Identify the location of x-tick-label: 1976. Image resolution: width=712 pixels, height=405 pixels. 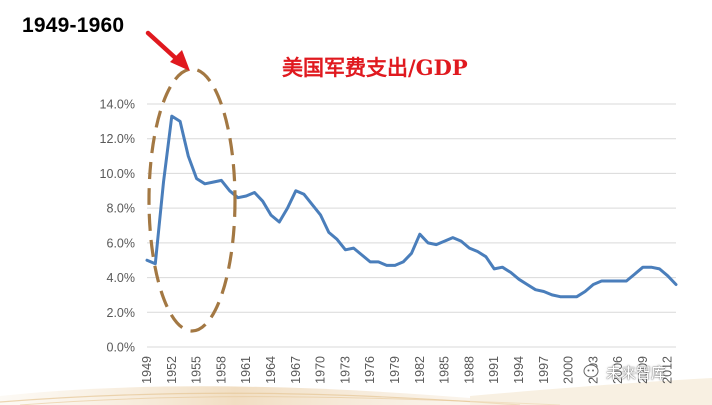
(370, 370).